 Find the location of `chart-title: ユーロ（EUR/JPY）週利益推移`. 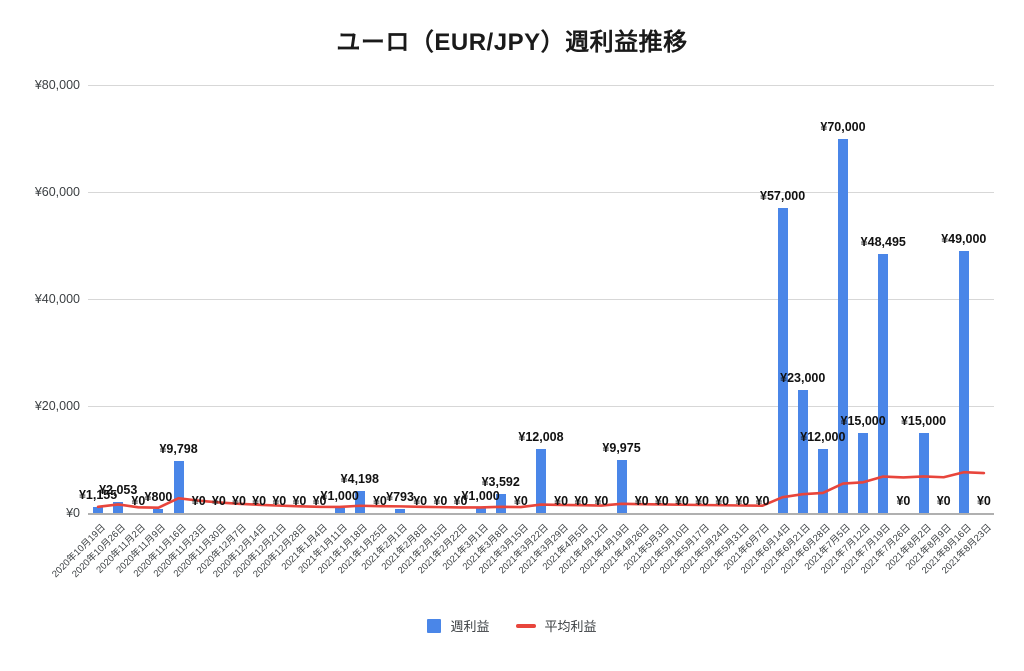

chart-title: ユーロ（EUR/JPY）週利益推移 is located at coordinates (512, 42).